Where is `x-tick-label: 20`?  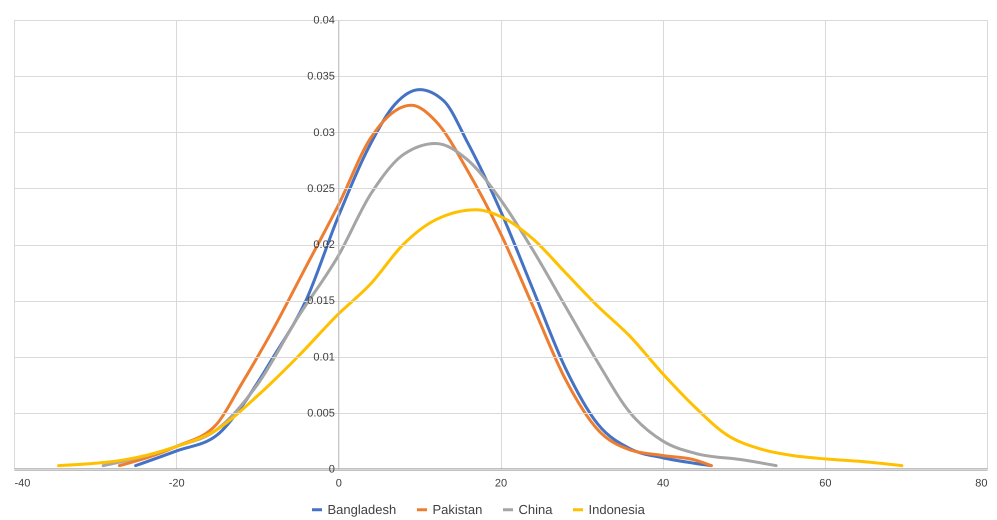
x-tick-label: 20 is located at coordinates (501, 484).